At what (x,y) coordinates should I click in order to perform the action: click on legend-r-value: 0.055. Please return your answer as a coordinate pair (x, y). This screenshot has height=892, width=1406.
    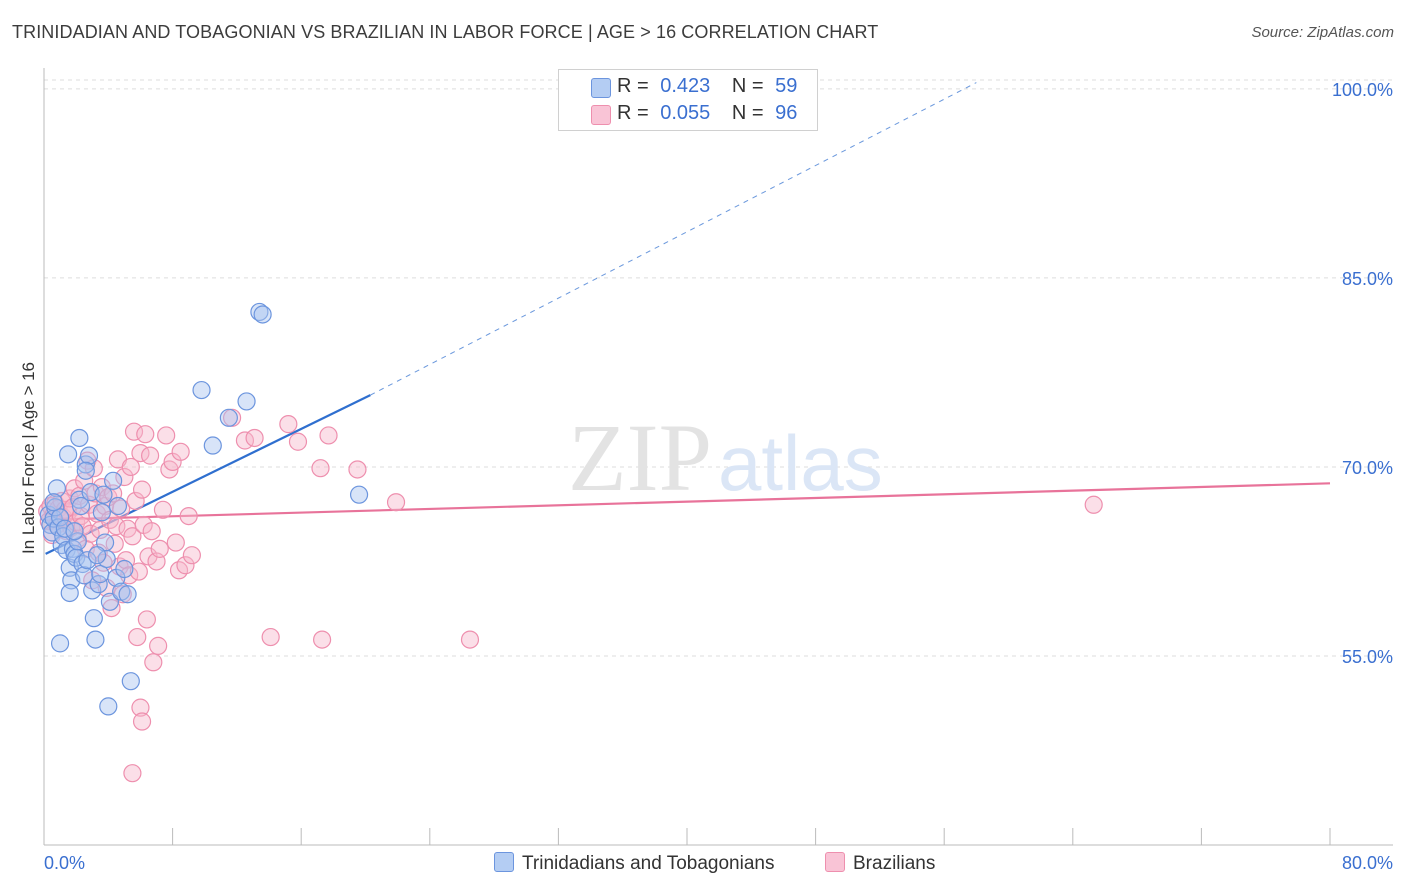
    Looking at the image, I should click on (685, 113).